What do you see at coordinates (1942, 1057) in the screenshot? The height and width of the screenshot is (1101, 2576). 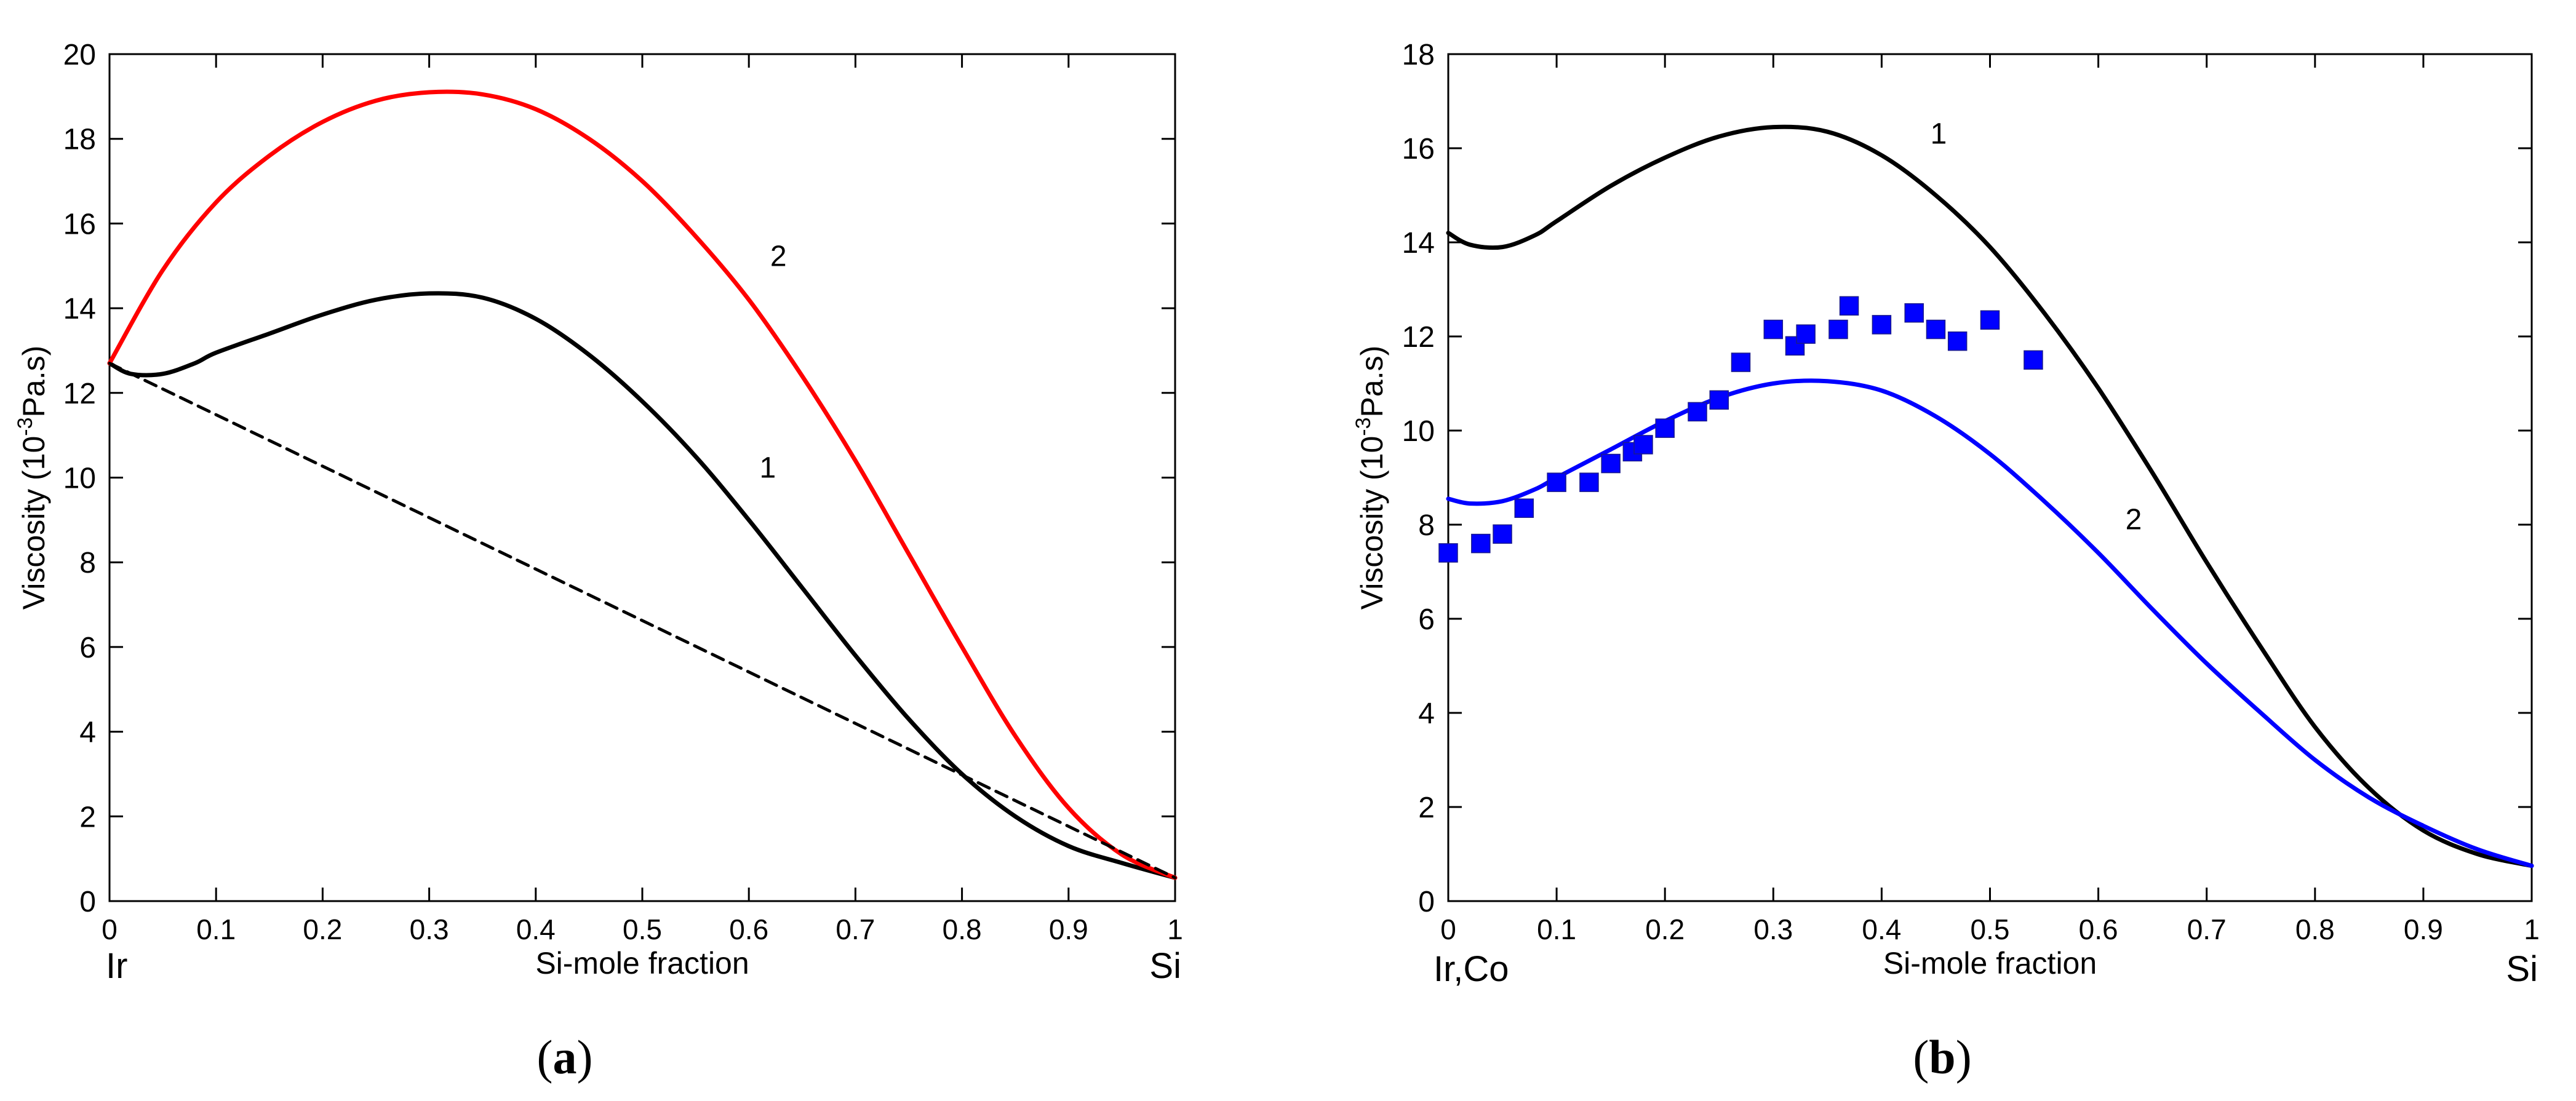 I see `panel-label-b: (b)` at bounding box center [1942, 1057].